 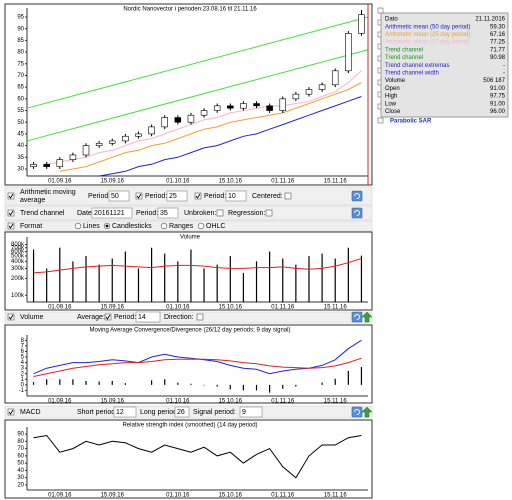 I want to click on info-value: 90.98, so click(x=498, y=58).